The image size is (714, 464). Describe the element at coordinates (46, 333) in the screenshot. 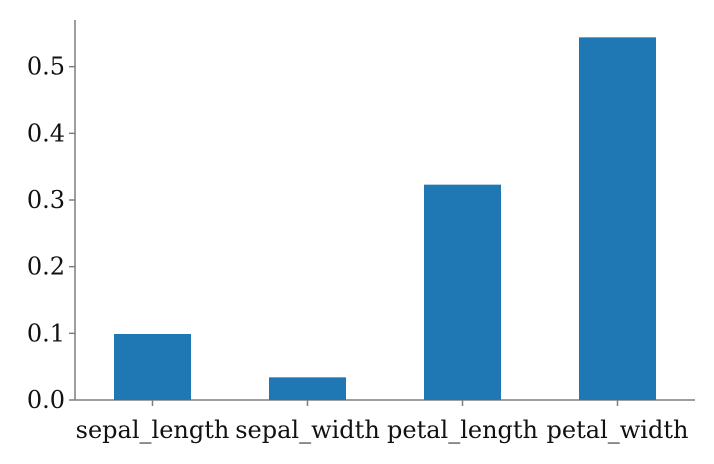

I see `y-tick-label: 0.1` at that location.